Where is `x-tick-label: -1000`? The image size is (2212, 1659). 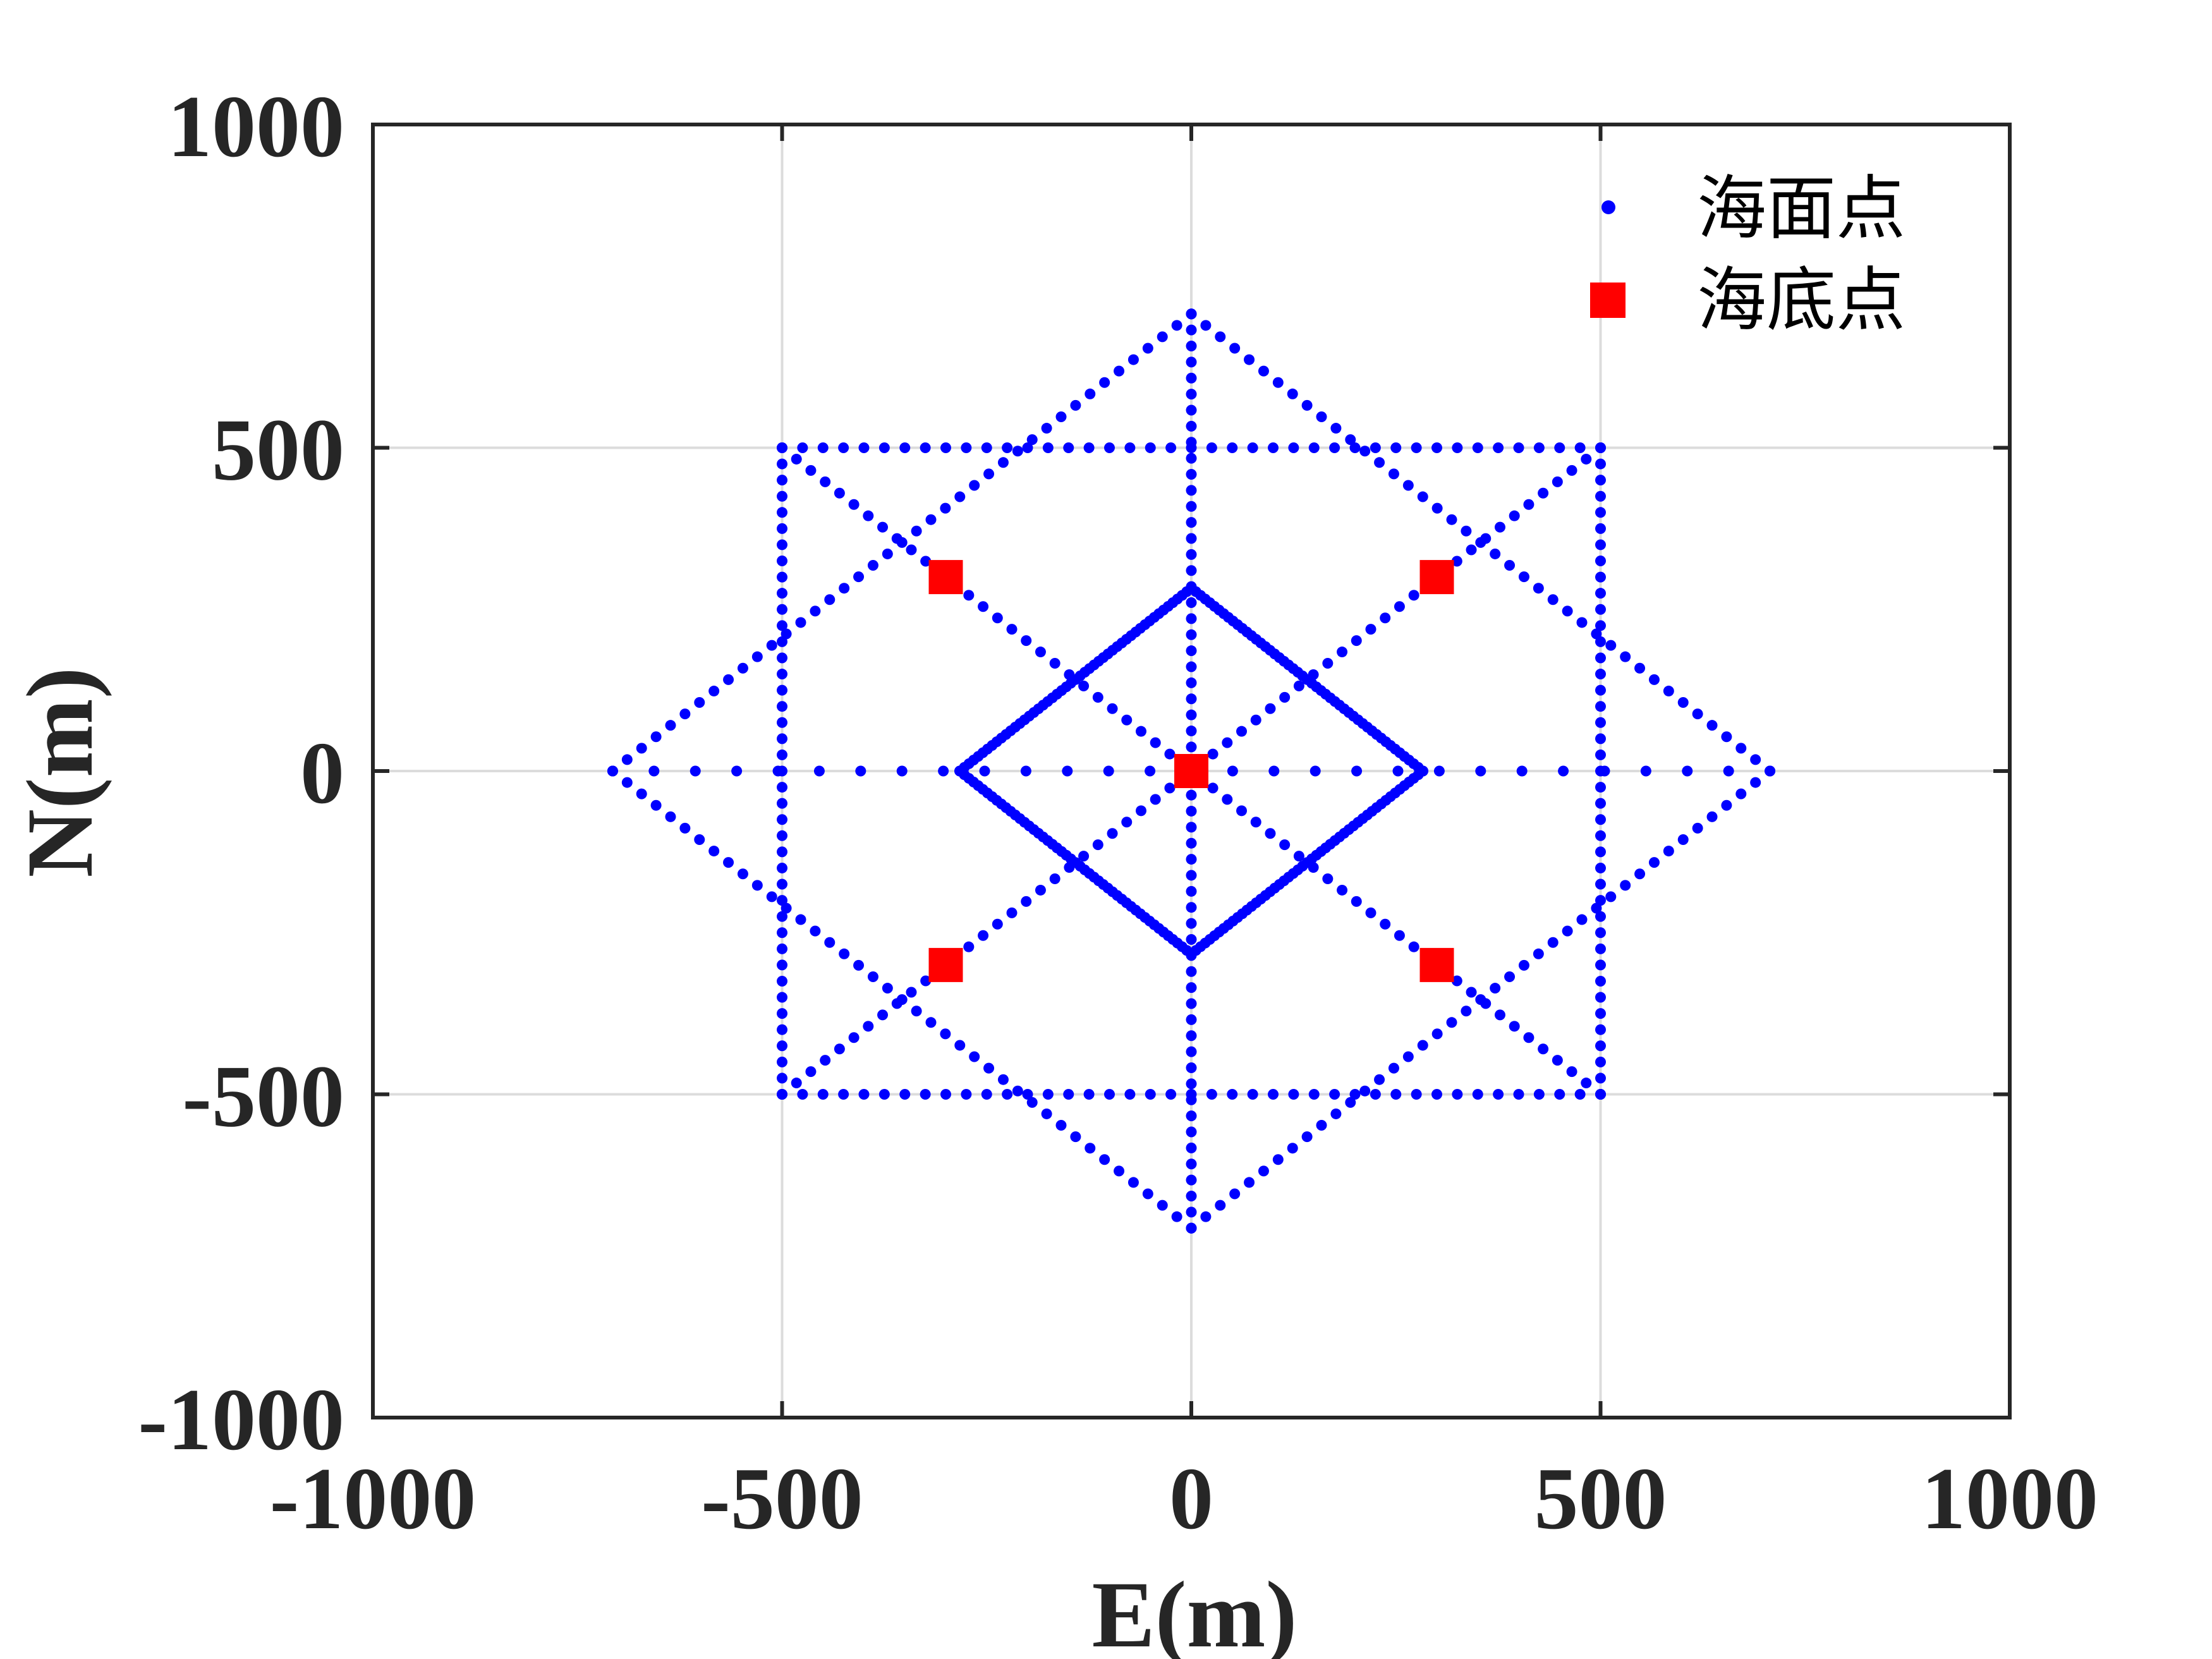
x-tick-label: -1000 is located at coordinates (373, 1499).